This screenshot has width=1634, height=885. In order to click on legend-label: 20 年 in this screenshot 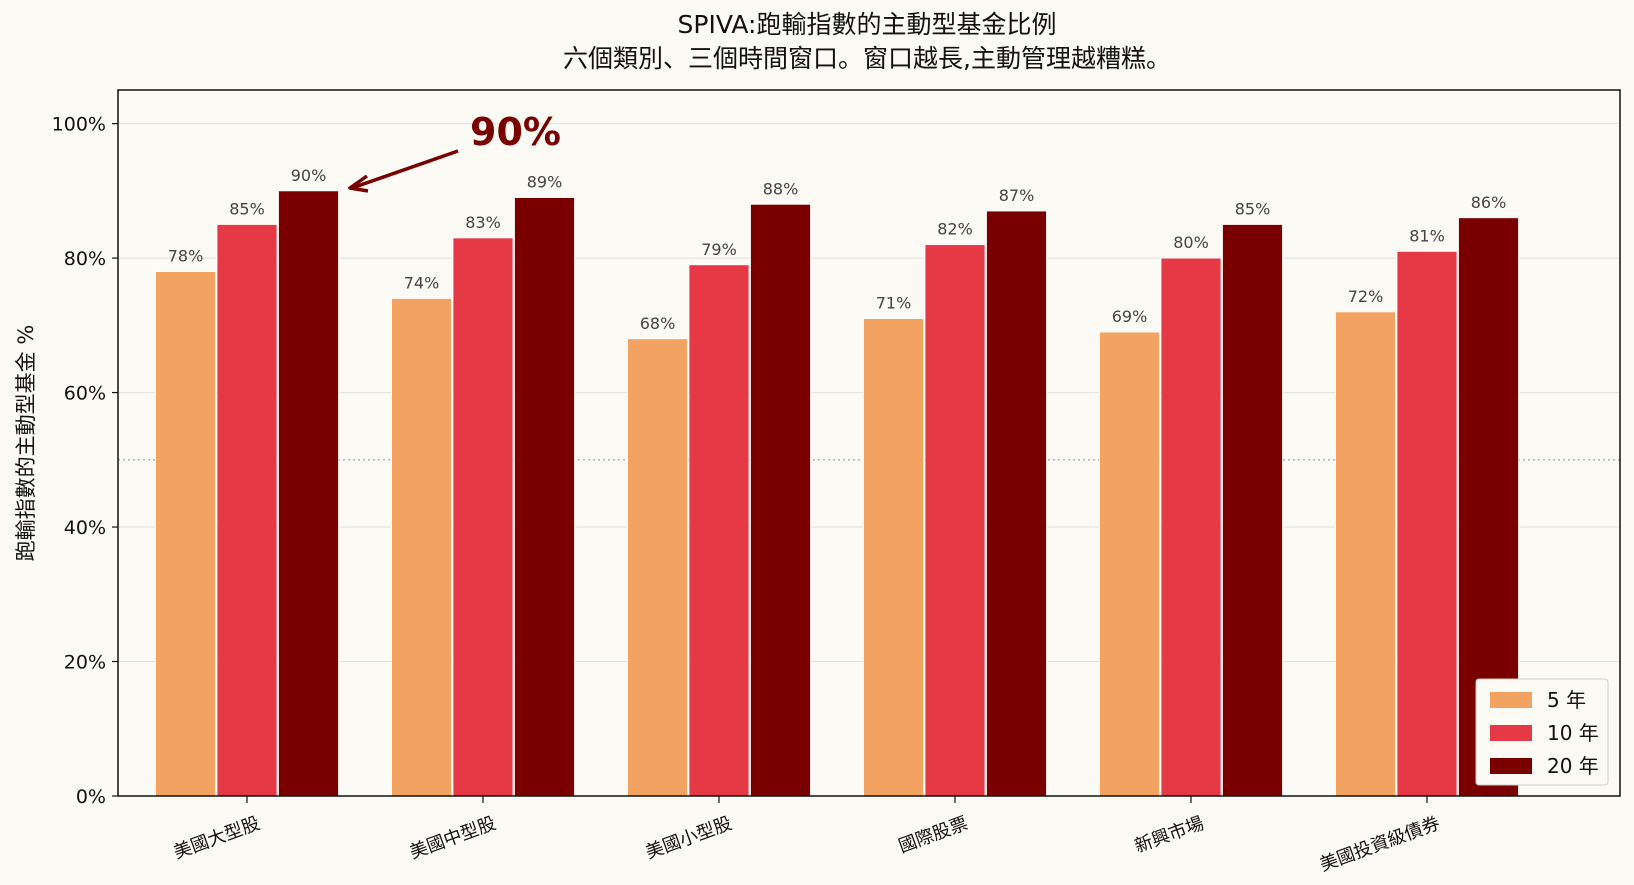, I will do `click(1573, 766)`.